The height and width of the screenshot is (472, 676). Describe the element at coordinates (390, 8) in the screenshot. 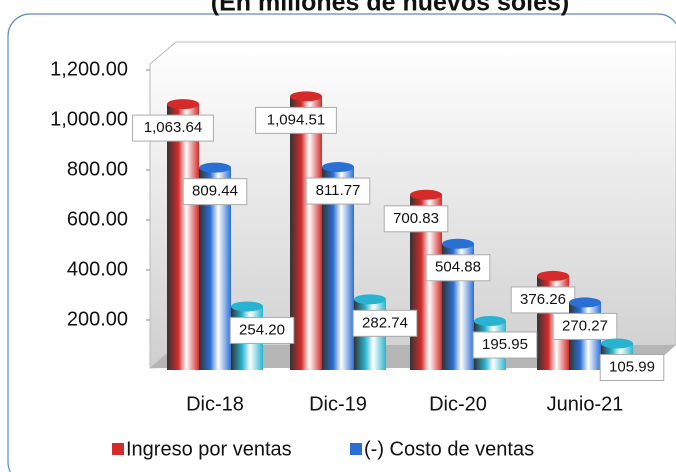

I see `chart-title: (En millones de nuevos soles)` at that location.